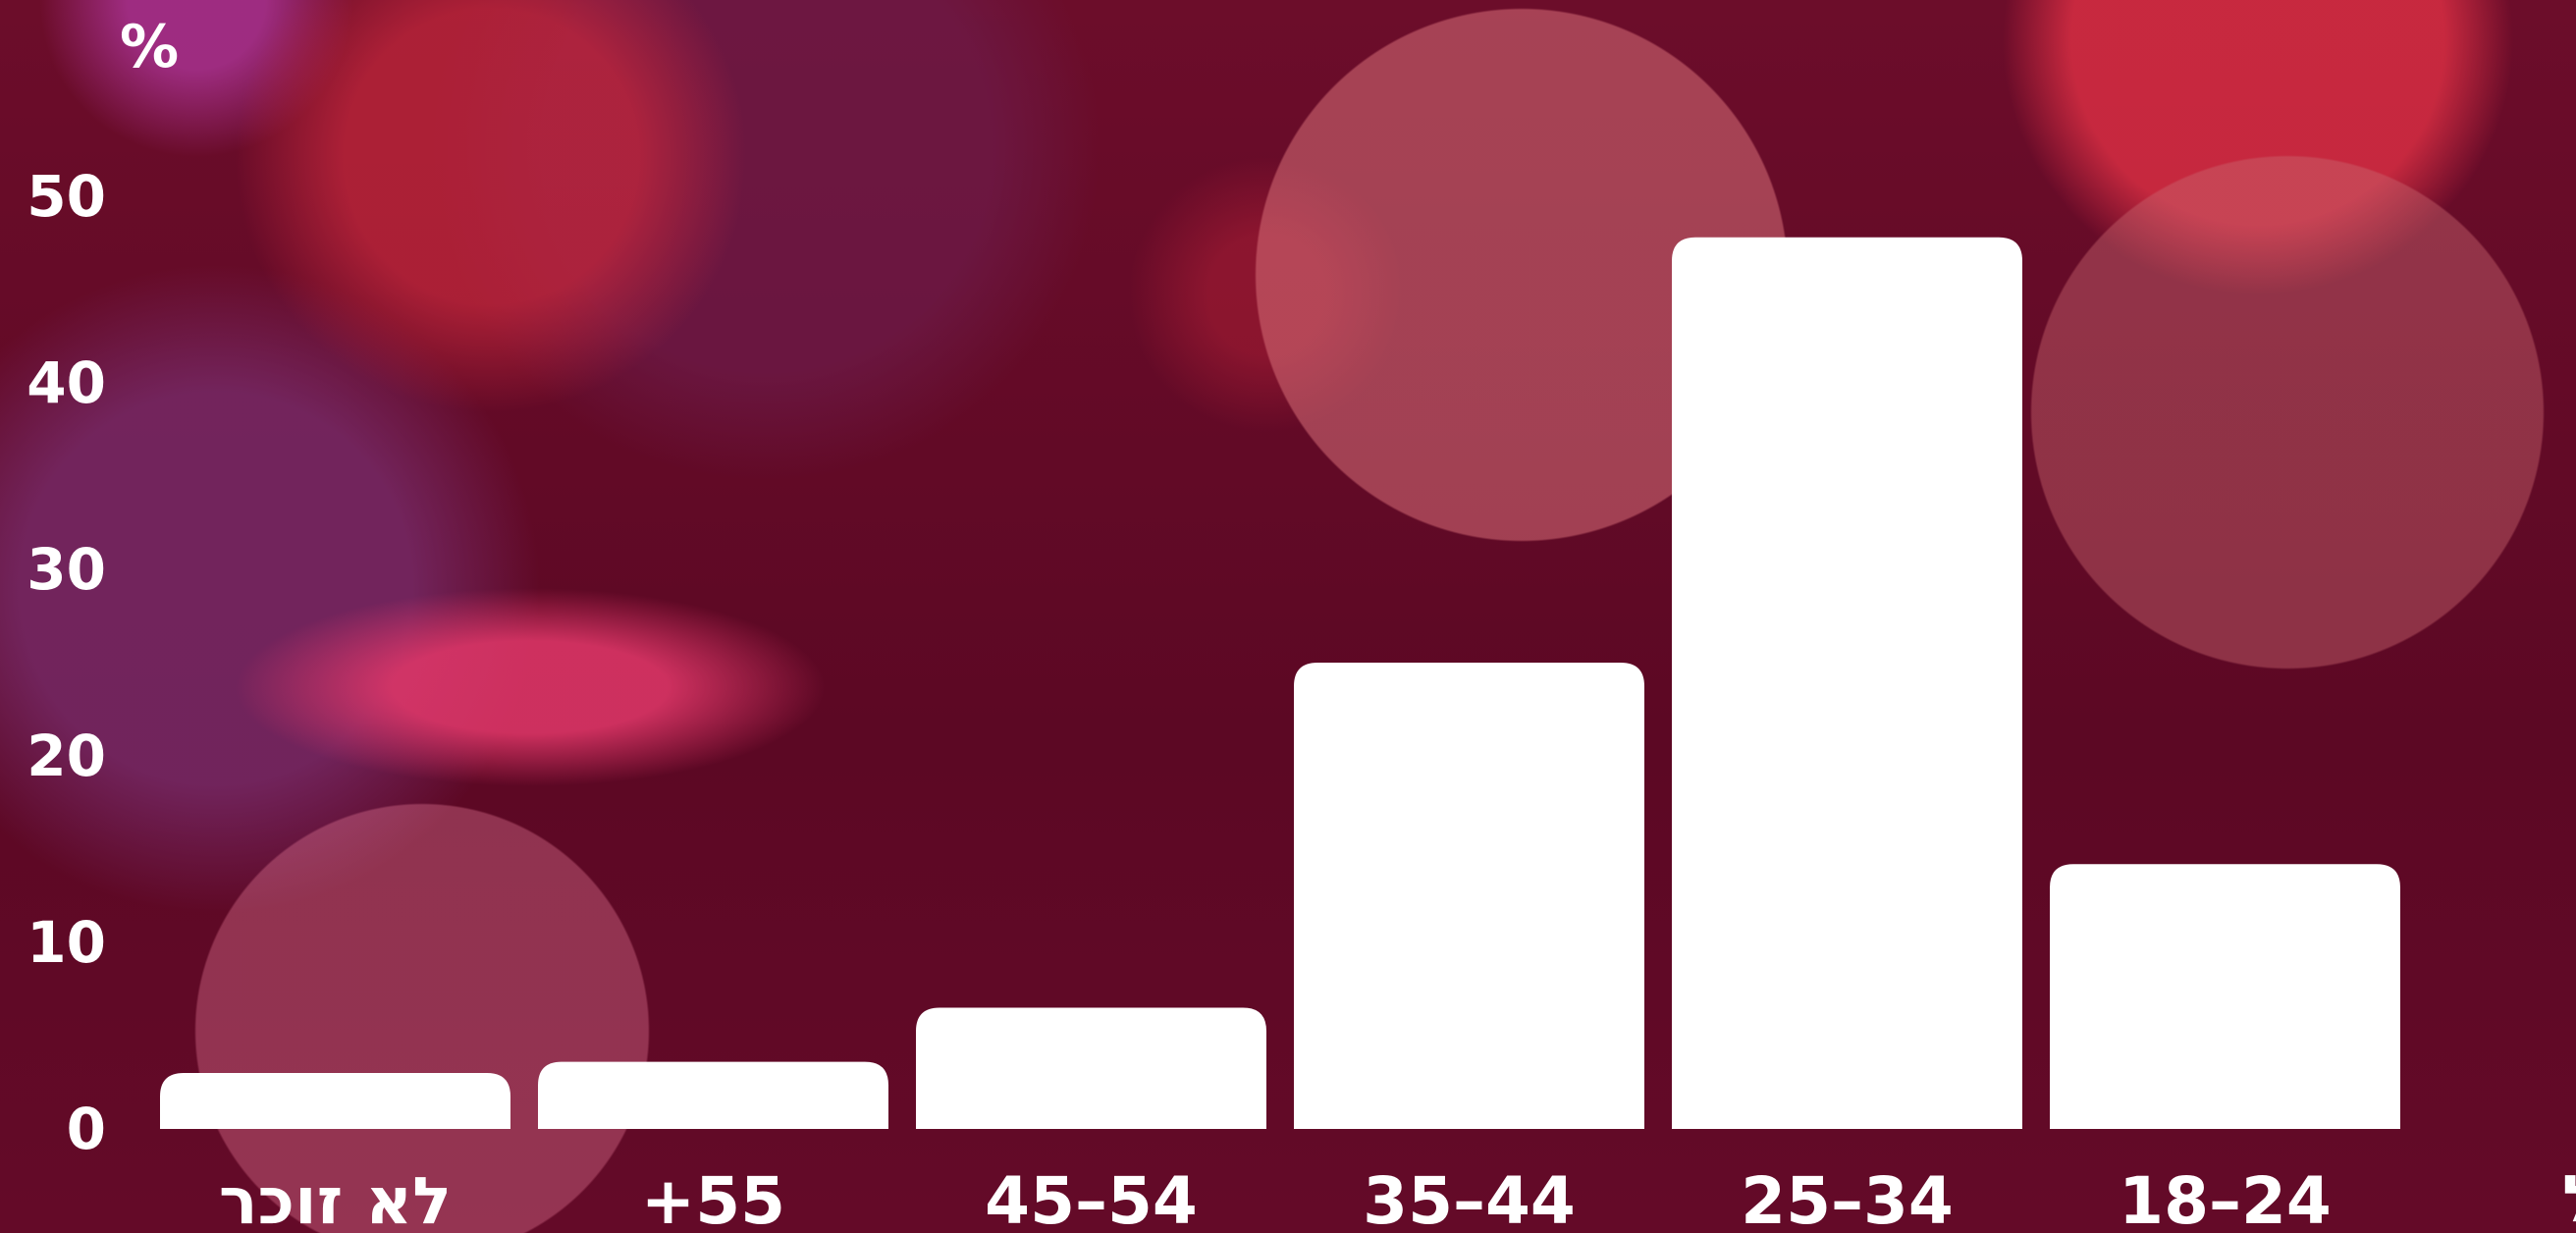 Image resolution: width=2576 pixels, height=1233 pixels. What do you see at coordinates (86, 1129) in the screenshot?
I see `y-tick-label: 0` at bounding box center [86, 1129].